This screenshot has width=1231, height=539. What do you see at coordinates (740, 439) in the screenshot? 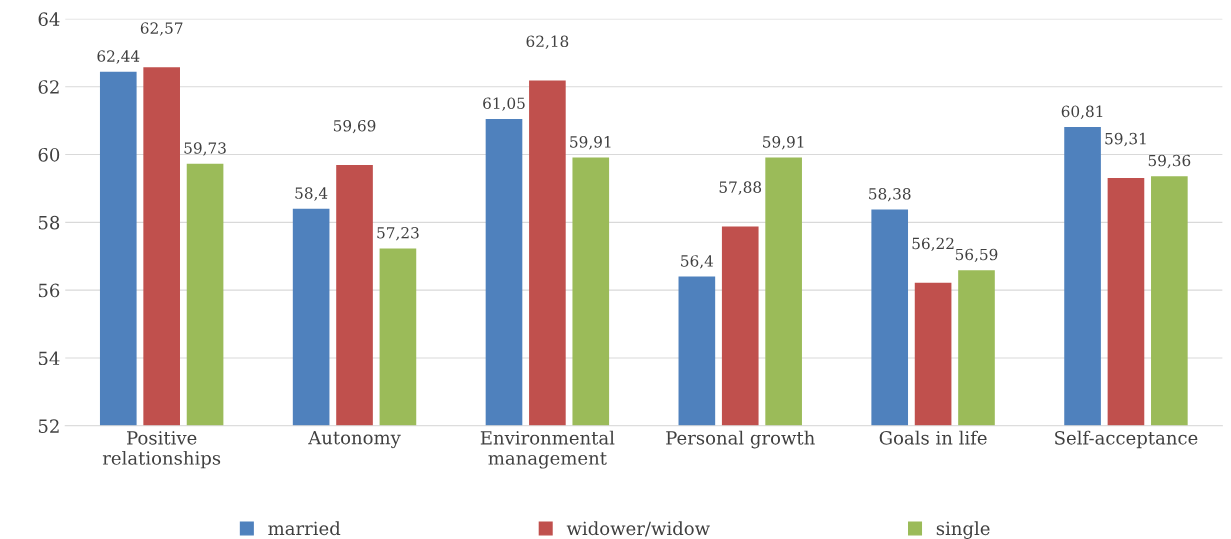
I see `x-tick-label: Personal growth` at bounding box center [740, 439].